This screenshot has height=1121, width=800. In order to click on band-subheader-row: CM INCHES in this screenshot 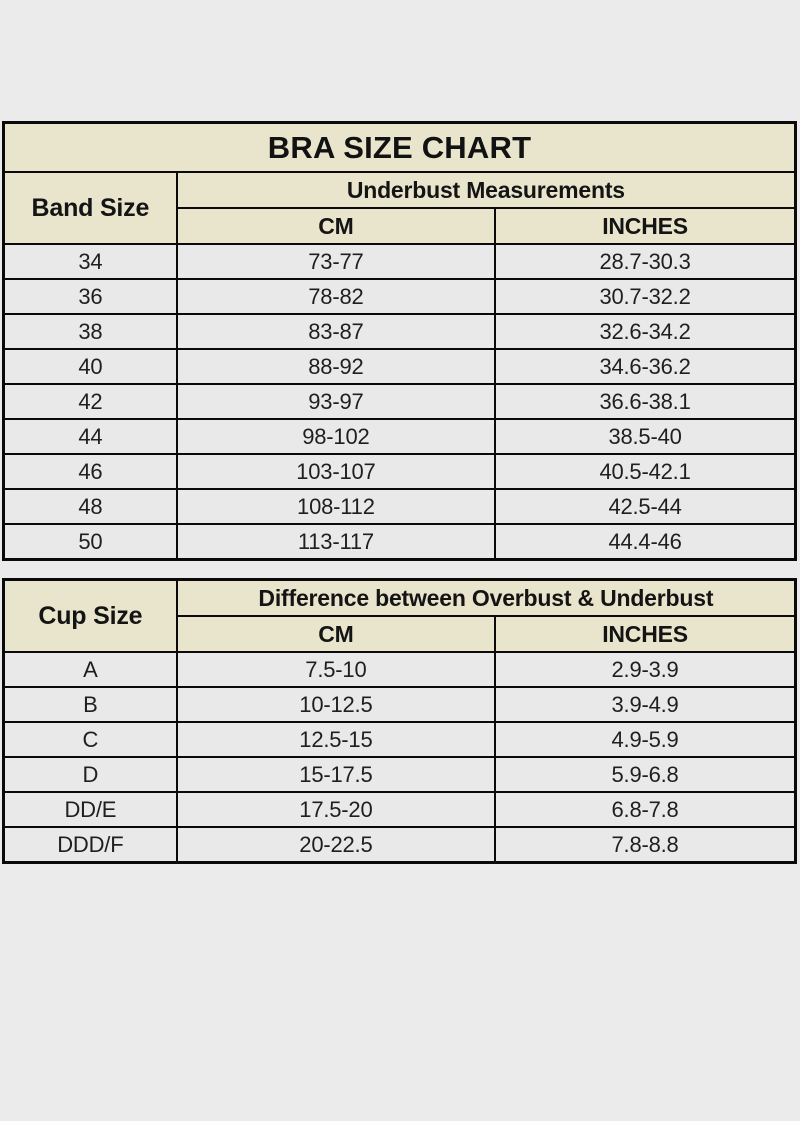, I will do `click(400, 226)`.